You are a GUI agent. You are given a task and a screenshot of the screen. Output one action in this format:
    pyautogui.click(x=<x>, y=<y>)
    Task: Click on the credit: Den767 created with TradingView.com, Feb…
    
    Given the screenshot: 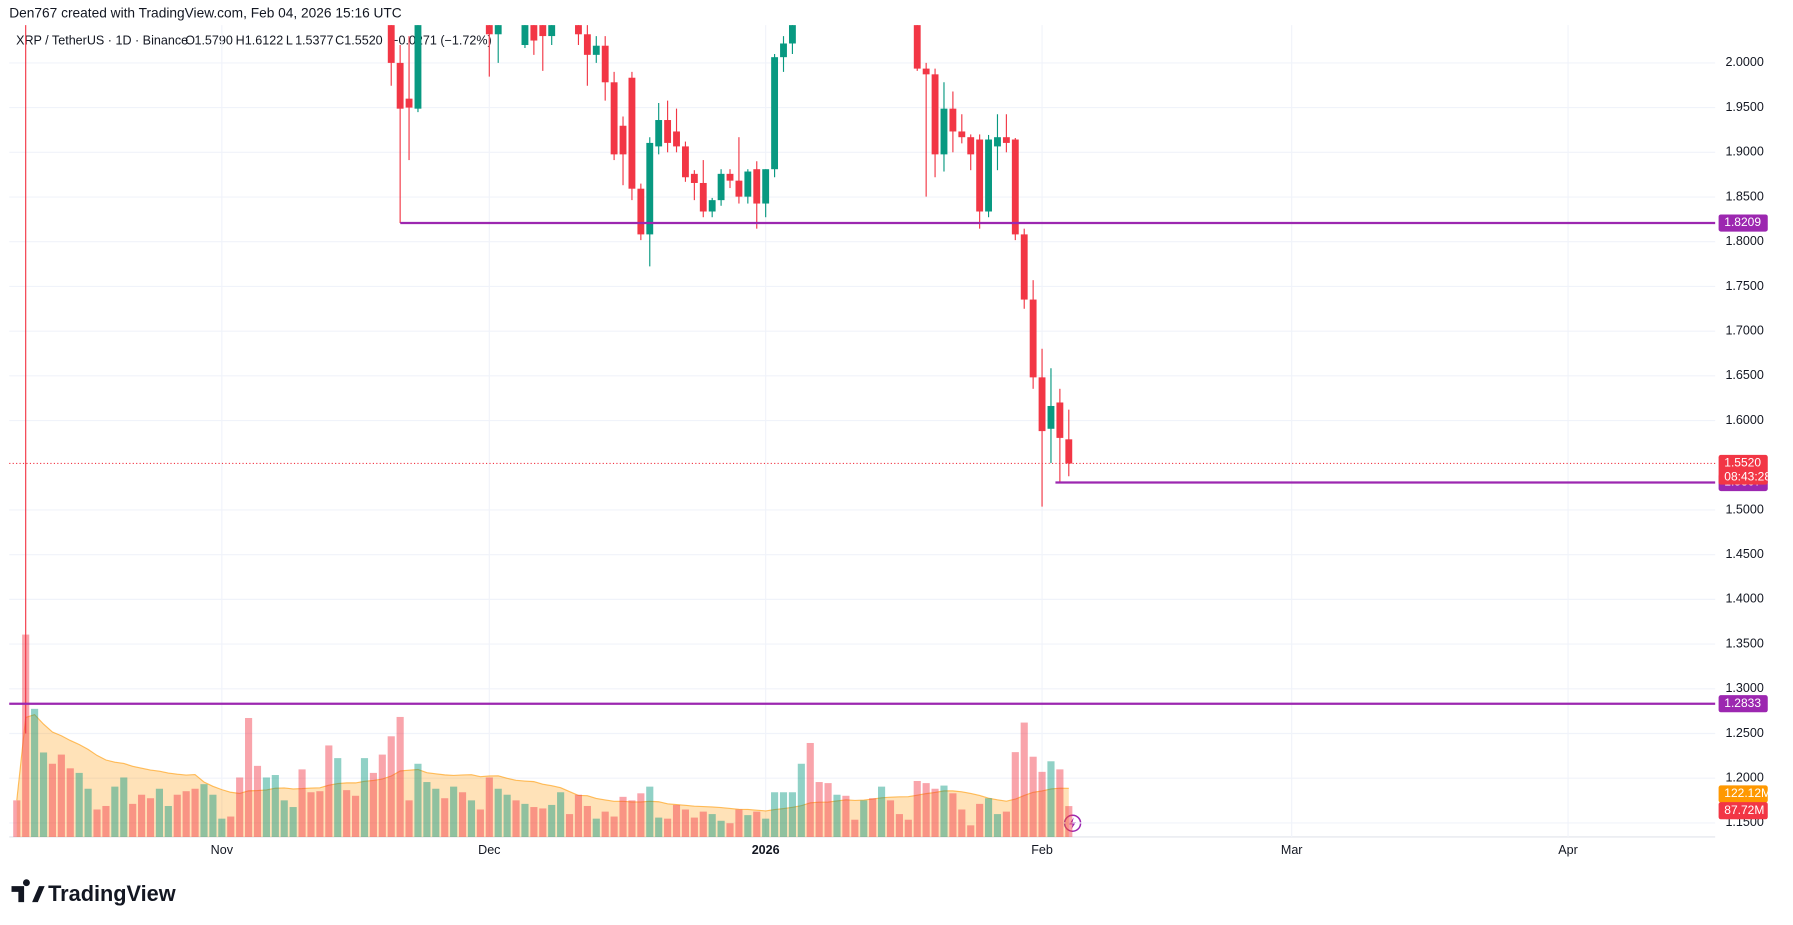 What is the action you would take?
    pyautogui.click(x=205, y=12)
    